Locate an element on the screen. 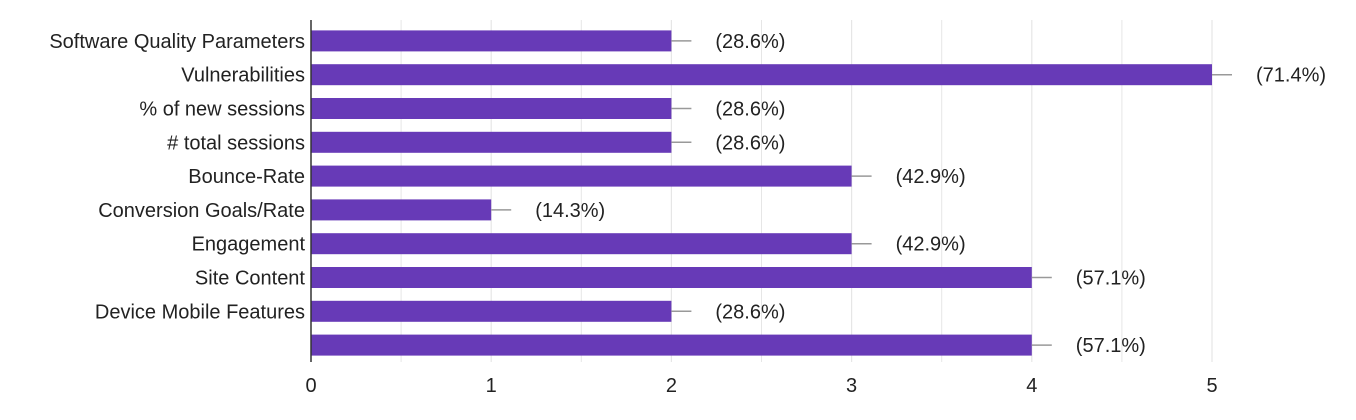  x-tick-label: 5 is located at coordinates (1211, 386).